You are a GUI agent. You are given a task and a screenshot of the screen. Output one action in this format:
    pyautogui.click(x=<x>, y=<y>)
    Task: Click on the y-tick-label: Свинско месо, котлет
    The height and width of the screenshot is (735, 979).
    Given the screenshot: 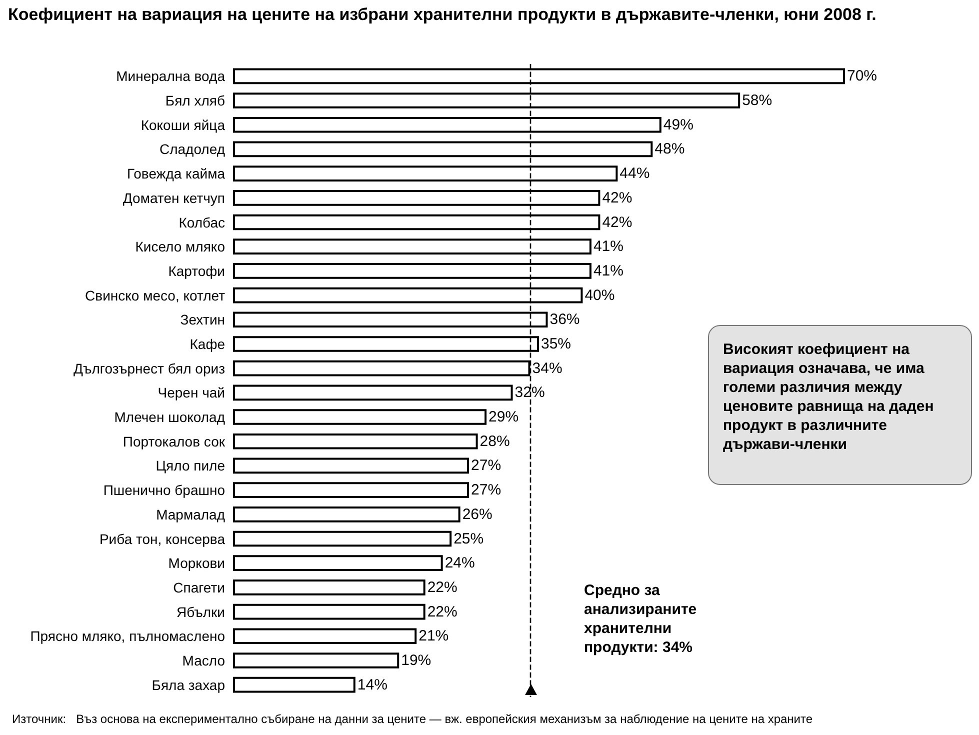 What is the action you would take?
    pyautogui.click(x=155, y=295)
    